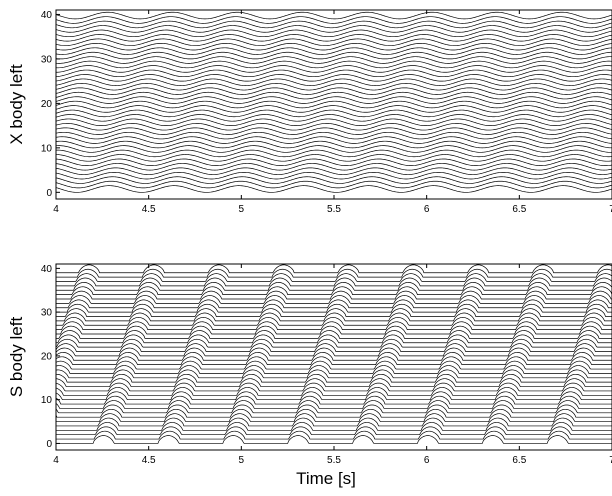 This screenshot has width=612, height=496. What do you see at coordinates (16, 104) in the screenshot?
I see `x-body-left-y-axis-label: X body left` at bounding box center [16, 104].